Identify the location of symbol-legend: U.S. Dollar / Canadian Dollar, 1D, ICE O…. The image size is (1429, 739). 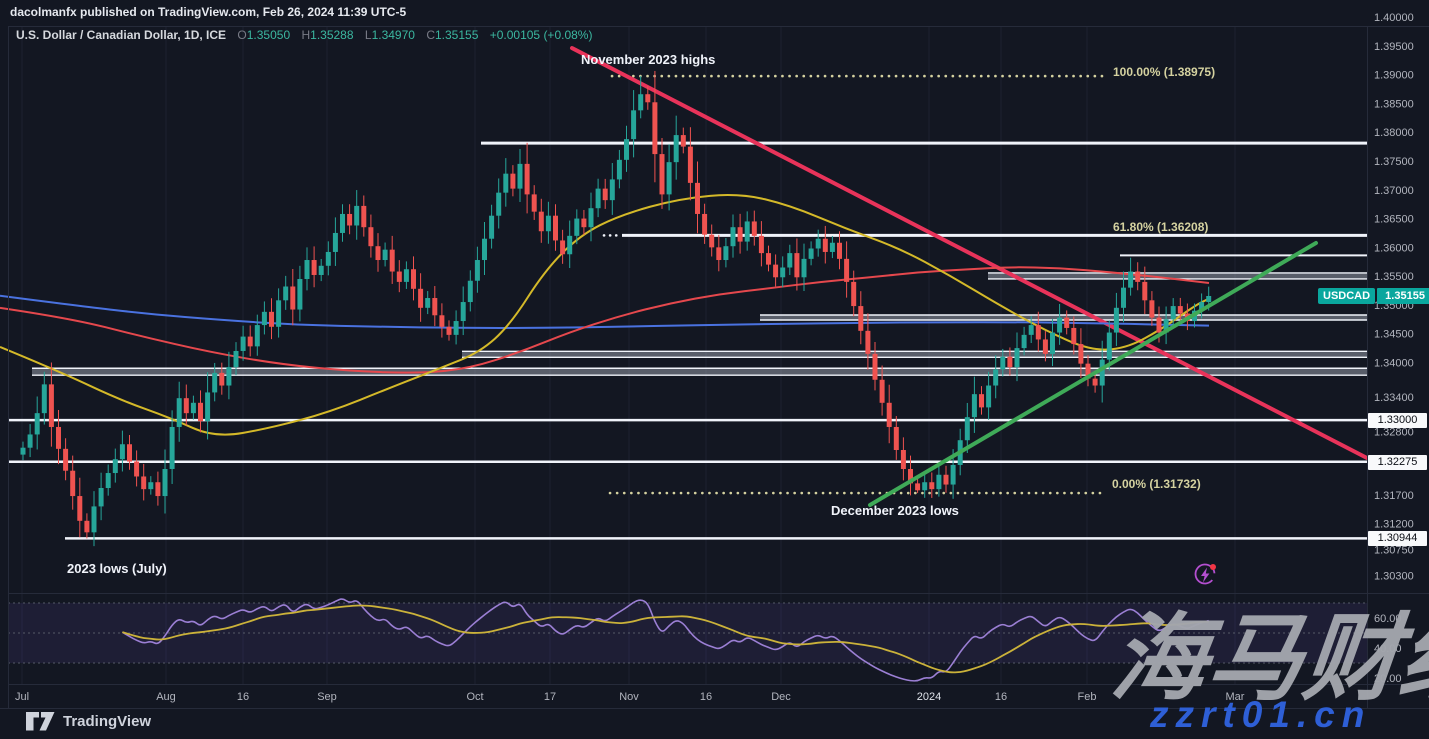
(304, 35).